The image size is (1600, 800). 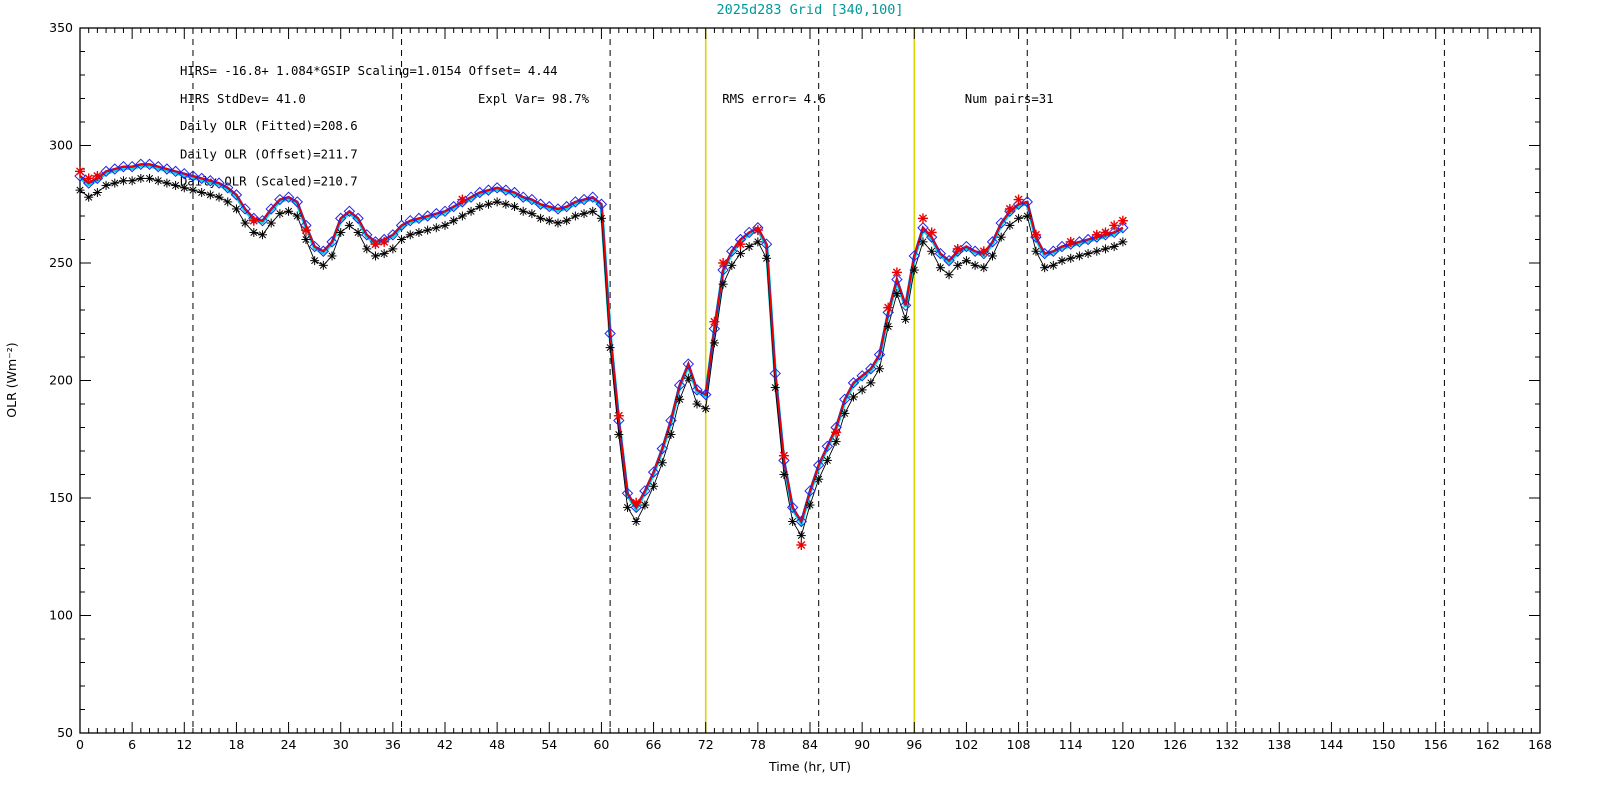 I want to click on x-tick-label: 138, so click(x=1279, y=744).